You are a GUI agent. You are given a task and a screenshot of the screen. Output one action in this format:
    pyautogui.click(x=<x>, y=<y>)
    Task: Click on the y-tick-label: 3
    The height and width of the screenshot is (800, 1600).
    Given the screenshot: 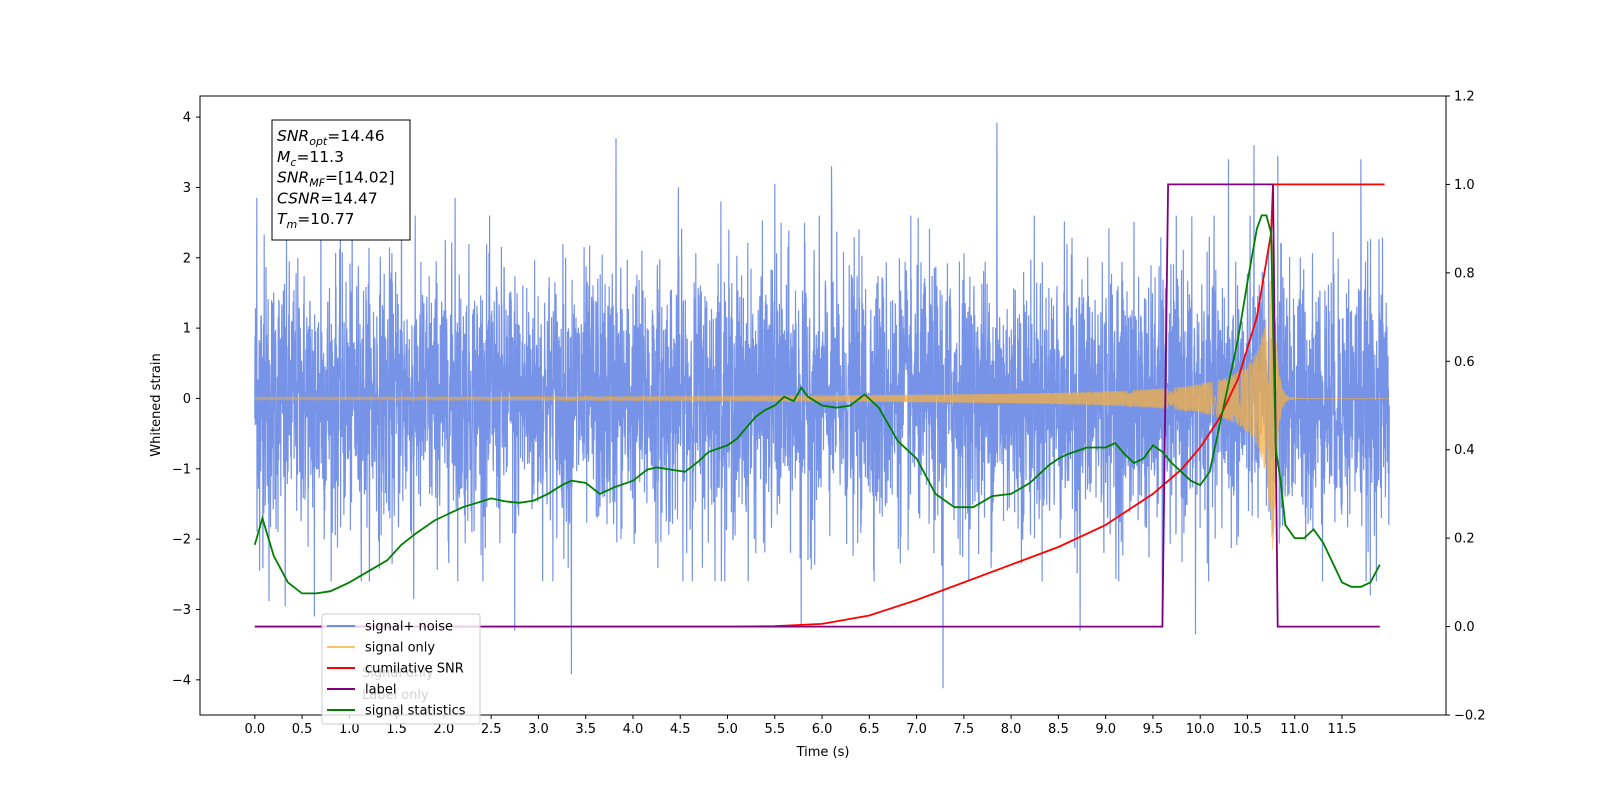 What is the action you would take?
    pyautogui.click(x=187, y=188)
    